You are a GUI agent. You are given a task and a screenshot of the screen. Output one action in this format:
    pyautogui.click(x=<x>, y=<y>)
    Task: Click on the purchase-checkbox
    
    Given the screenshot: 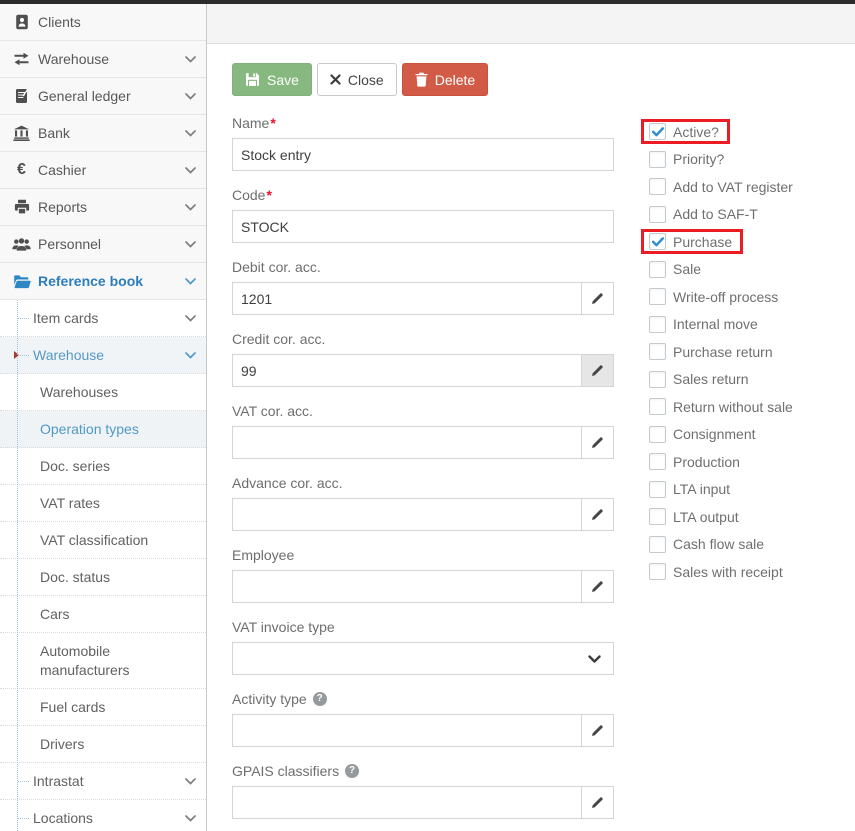 What is the action you would take?
    pyautogui.click(x=657, y=242)
    